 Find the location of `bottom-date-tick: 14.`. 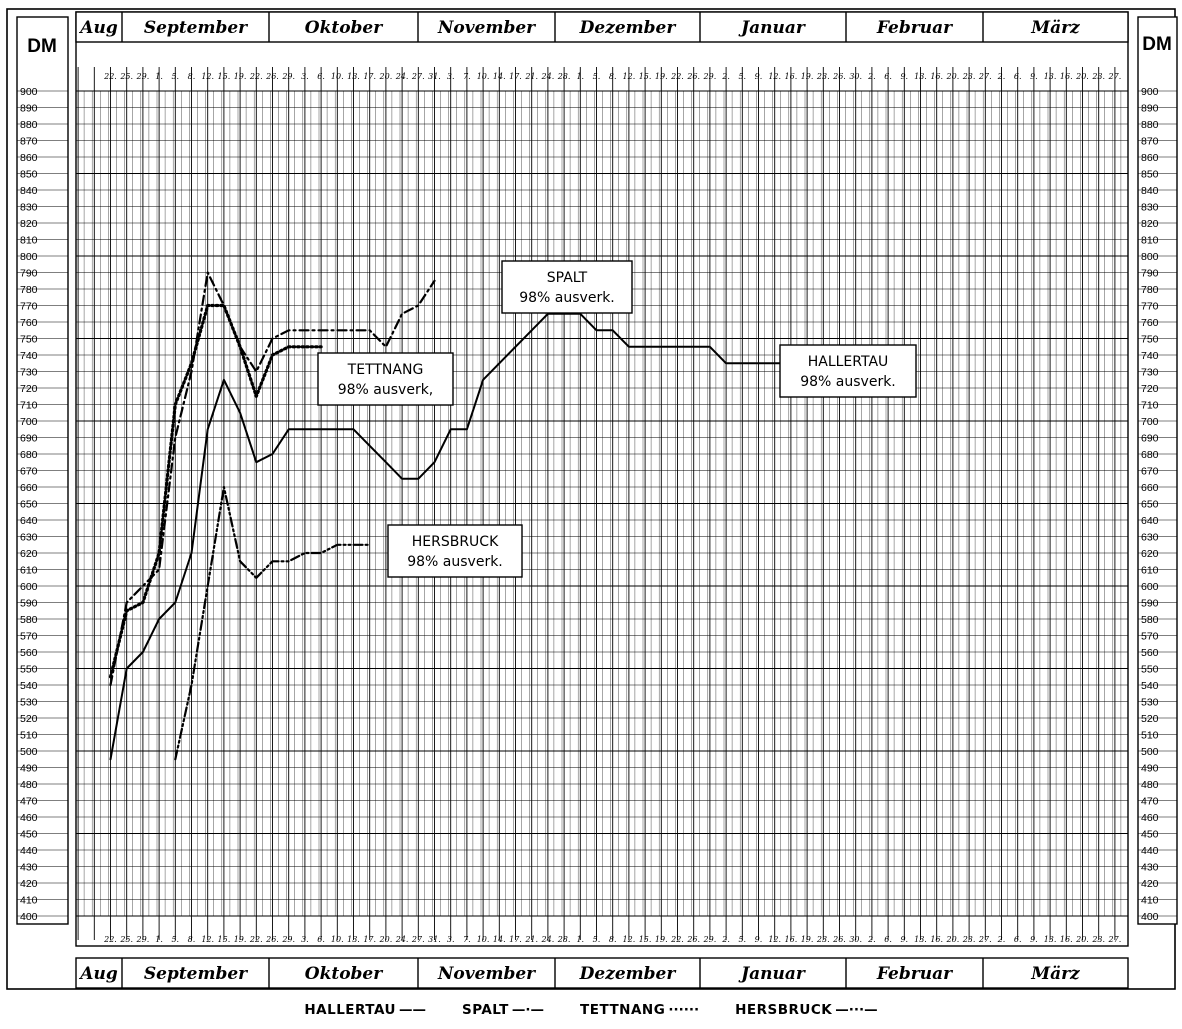

bottom-date-tick: 14. is located at coordinates (499, 939).